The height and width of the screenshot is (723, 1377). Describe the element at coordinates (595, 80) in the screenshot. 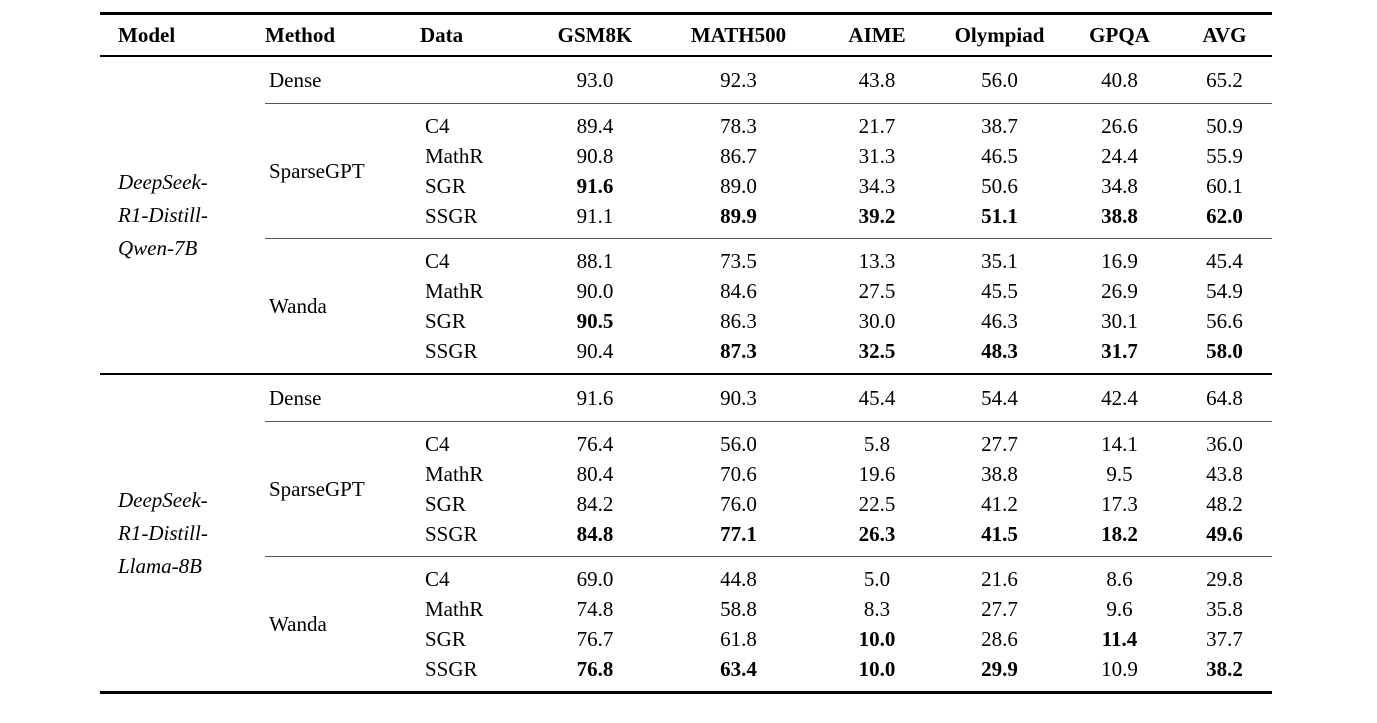

I see `score-cell: 93.0` at that location.